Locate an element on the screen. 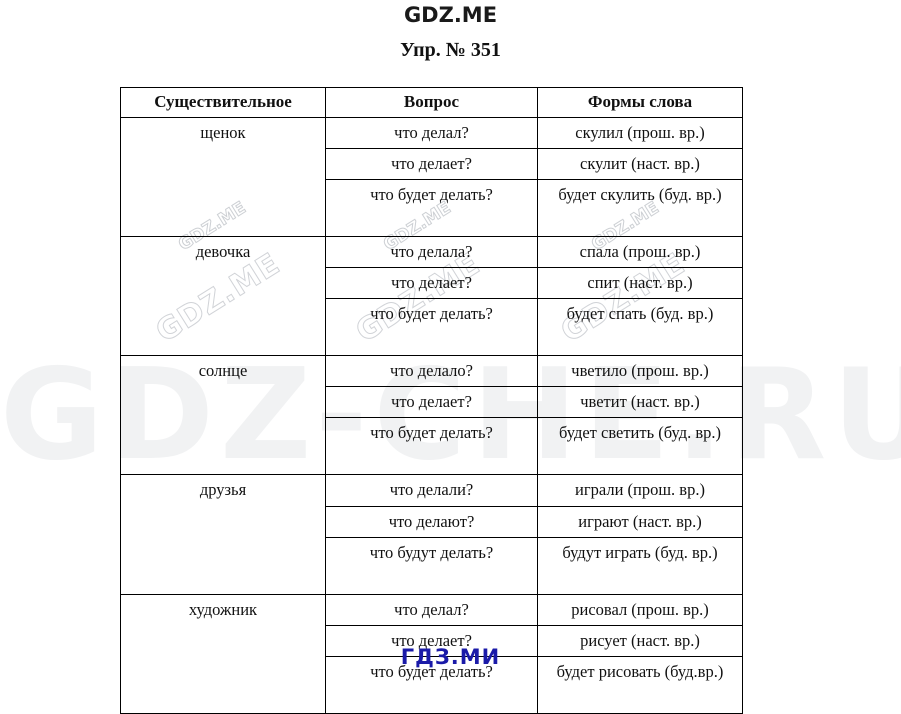  form-cell: рисовал (прош. вр.) is located at coordinates (640, 609).